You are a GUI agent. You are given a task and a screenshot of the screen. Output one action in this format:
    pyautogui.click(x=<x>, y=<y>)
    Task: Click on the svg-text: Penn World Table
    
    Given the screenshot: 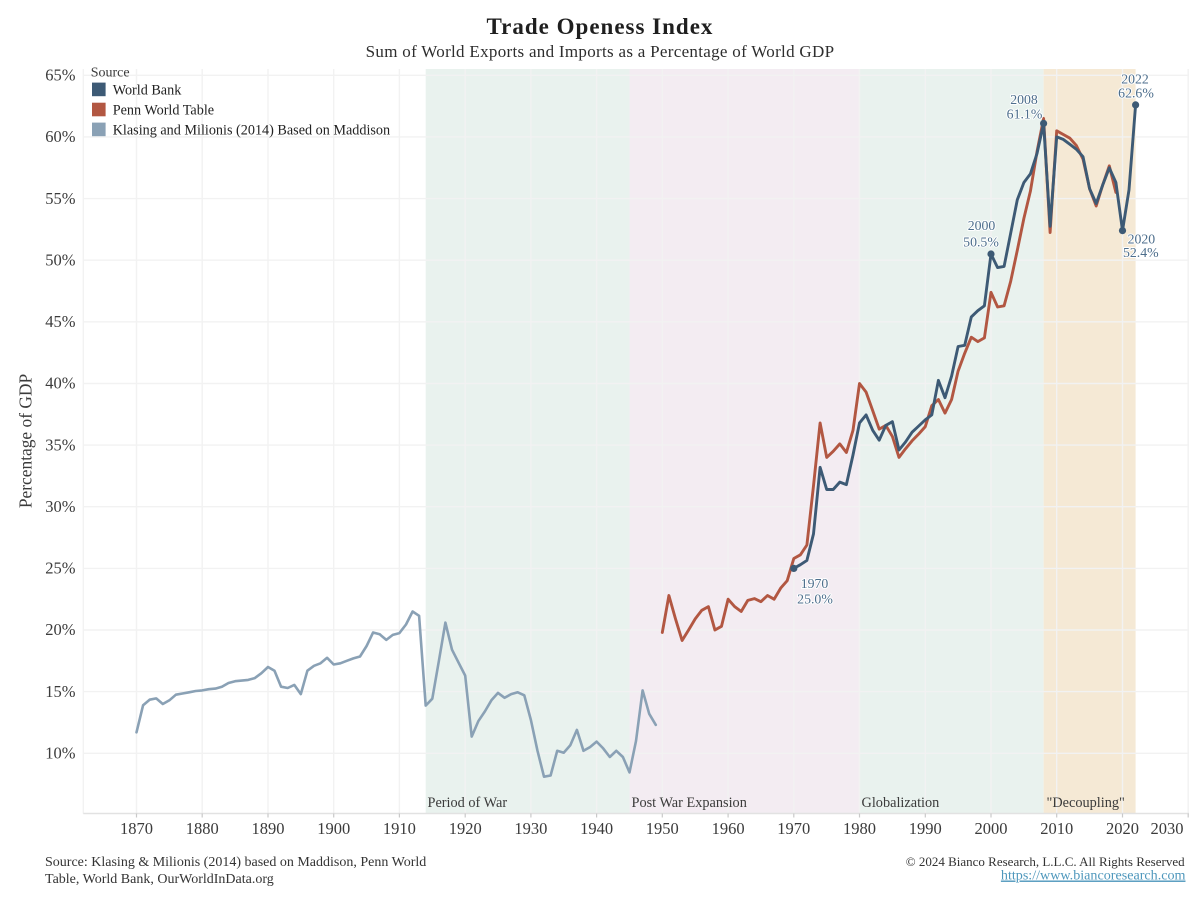 What is the action you would take?
    pyautogui.click(x=163, y=111)
    